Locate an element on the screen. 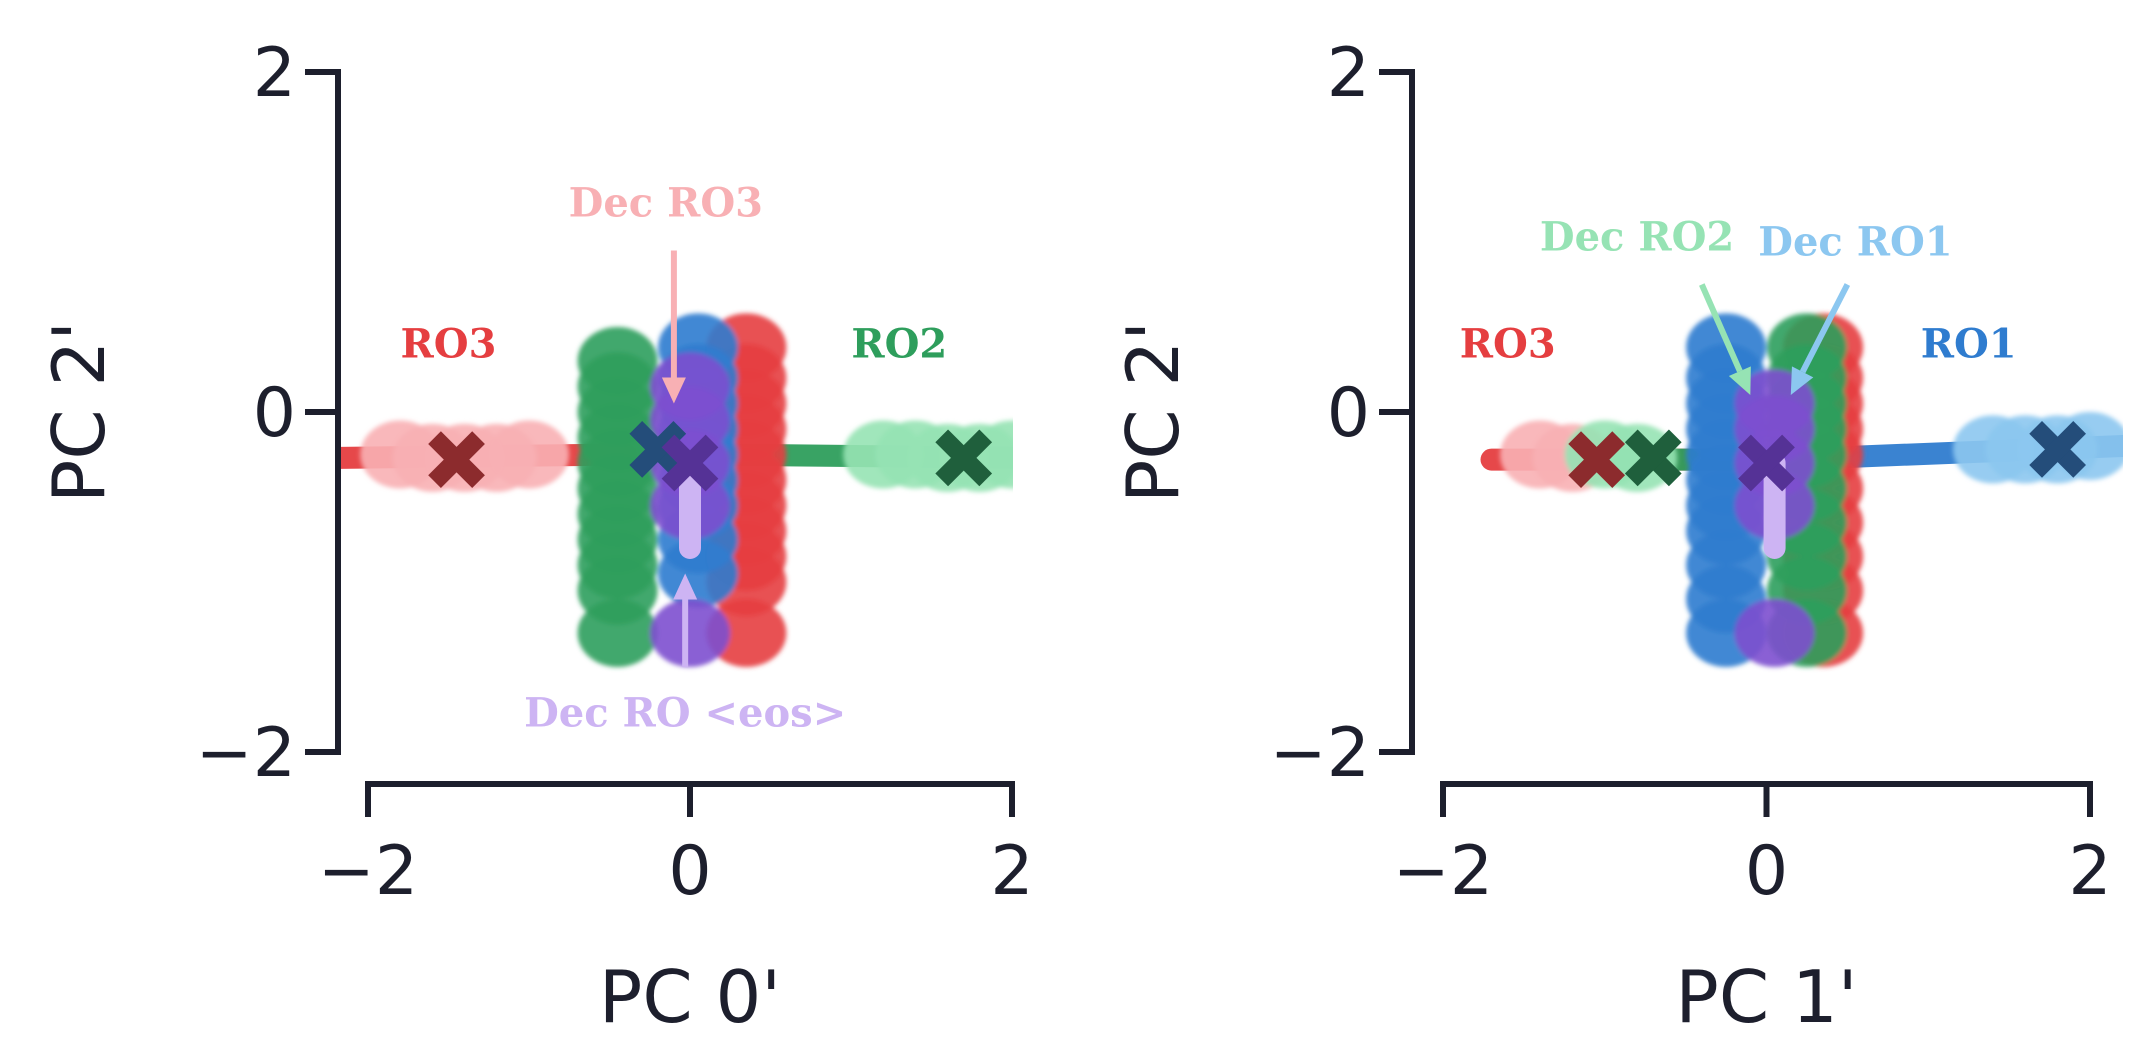 The image size is (2144, 1060). right-y-ticks: −2 0 2 is located at coordinates (1342, 413).